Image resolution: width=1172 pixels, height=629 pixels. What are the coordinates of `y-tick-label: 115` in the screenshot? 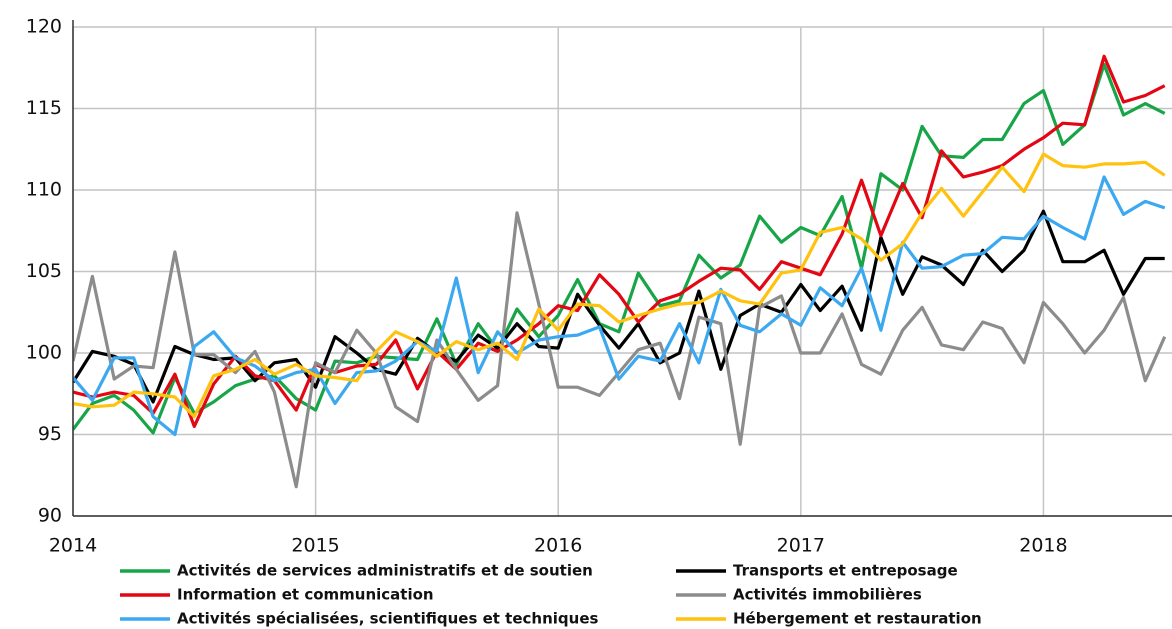 It's located at (44, 108).